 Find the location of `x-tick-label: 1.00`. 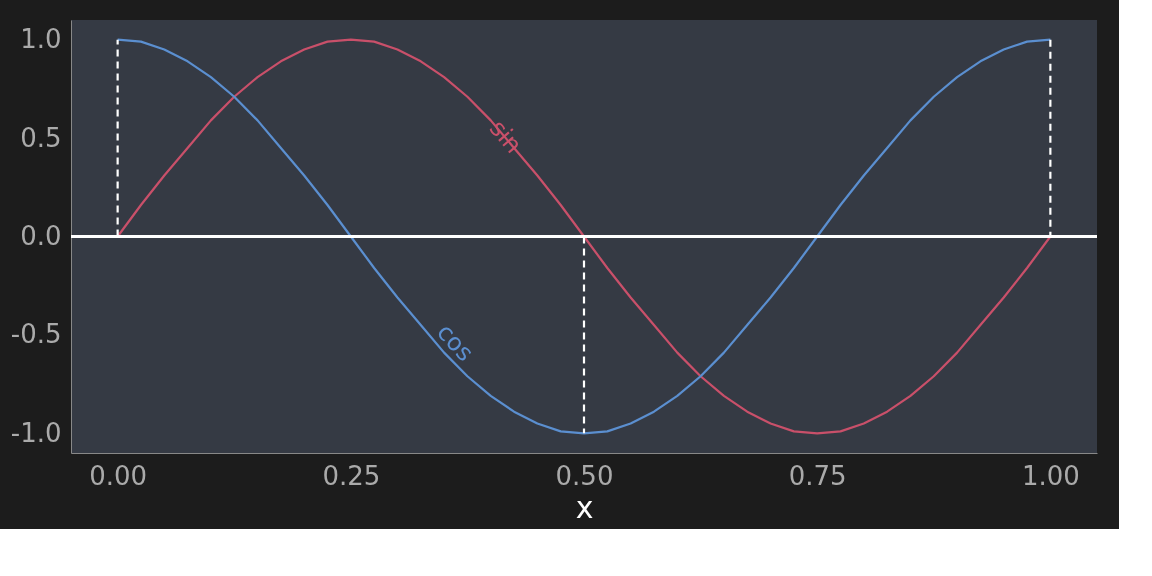

x-tick-label: 1.00 is located at coordinates (1050, 475).